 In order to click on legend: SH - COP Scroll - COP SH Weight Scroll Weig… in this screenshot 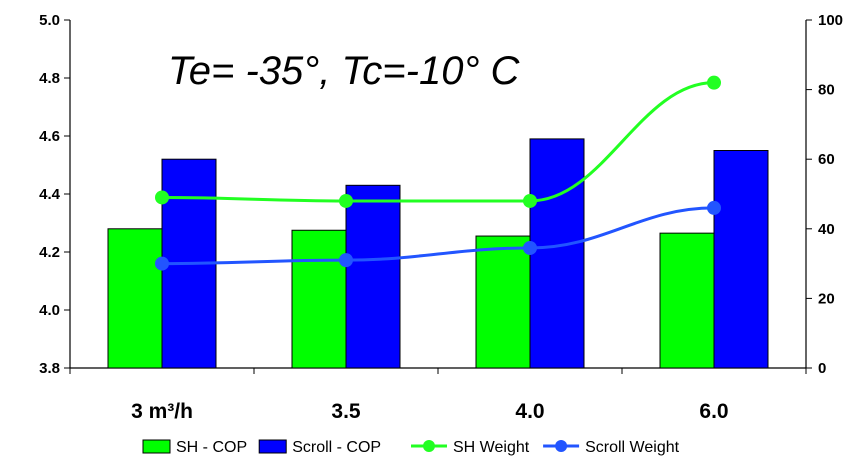, I will do `click(411, 447)`.